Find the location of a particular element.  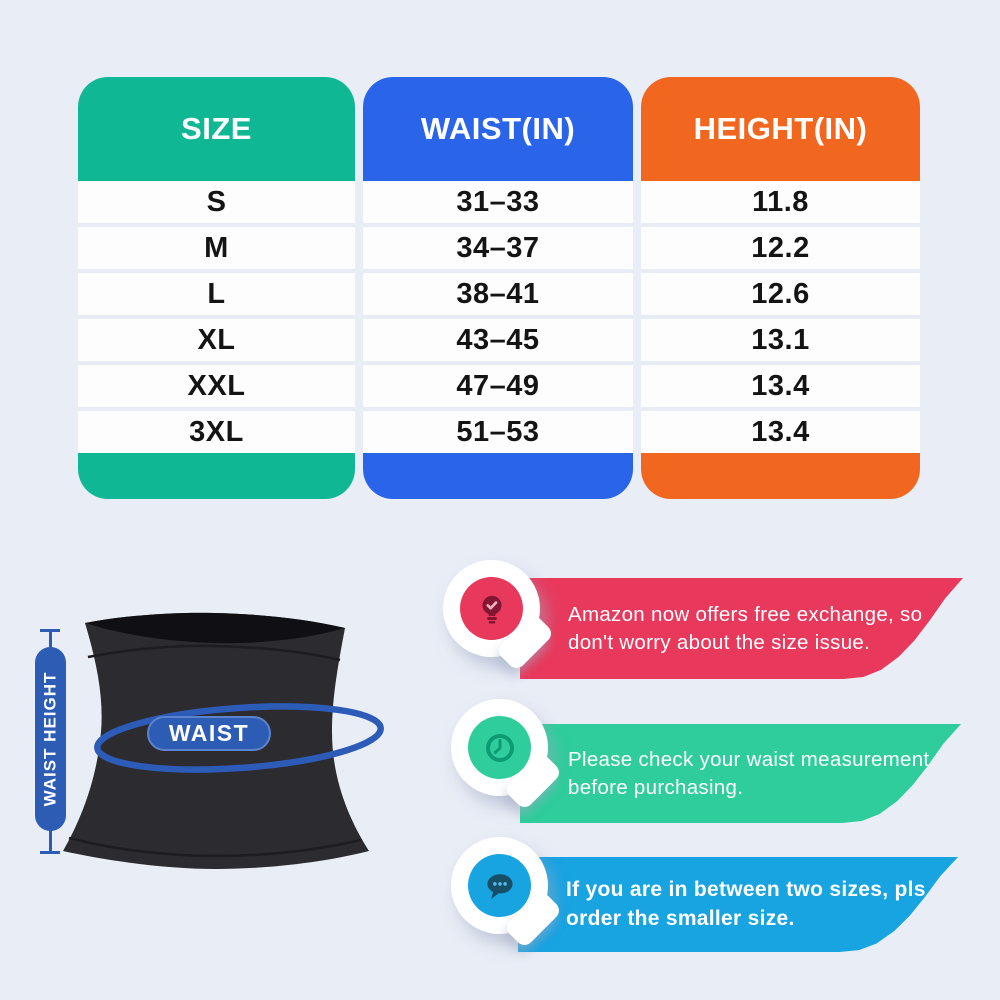

table-cell-height: 12.2 is located at coordinates (780, 246).